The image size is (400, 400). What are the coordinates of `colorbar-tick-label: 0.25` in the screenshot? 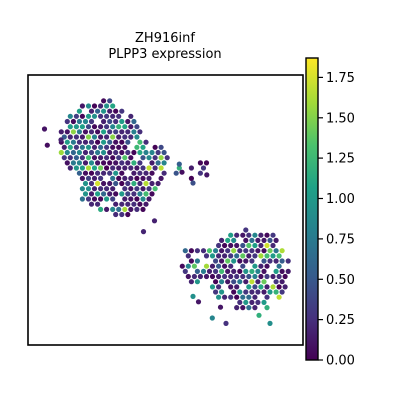 It's located at (340, 320).